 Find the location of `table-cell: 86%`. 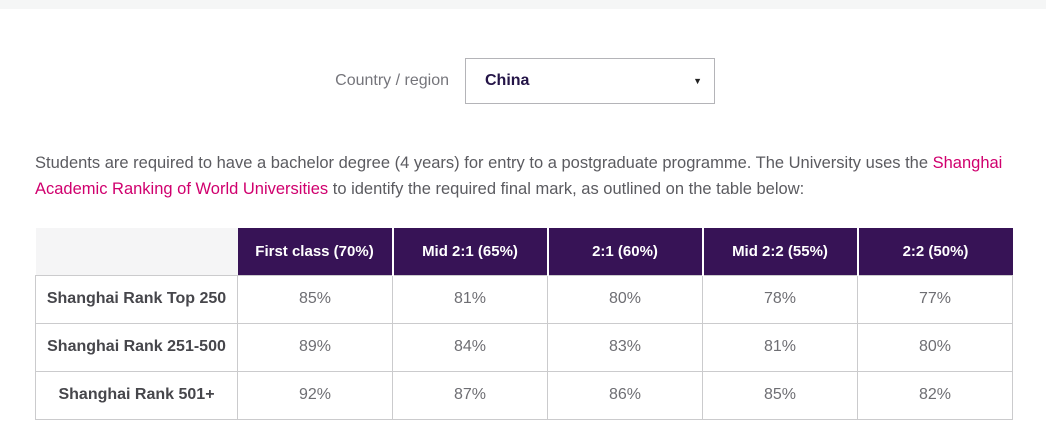

table-cell: 86% is located at coordinates (625, 395).